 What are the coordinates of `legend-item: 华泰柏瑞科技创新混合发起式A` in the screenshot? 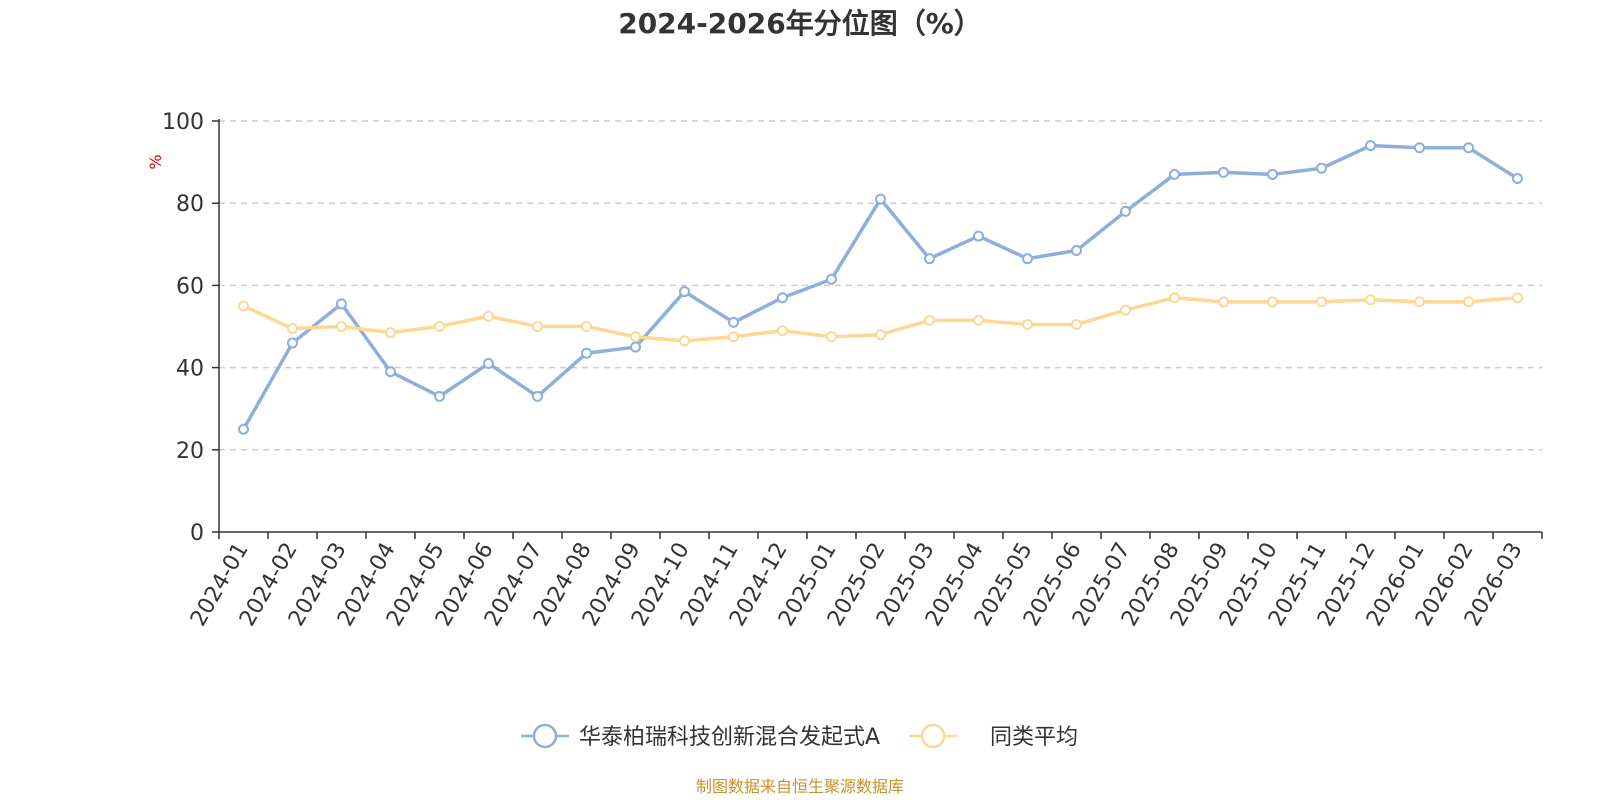 It's located at (700, 736).